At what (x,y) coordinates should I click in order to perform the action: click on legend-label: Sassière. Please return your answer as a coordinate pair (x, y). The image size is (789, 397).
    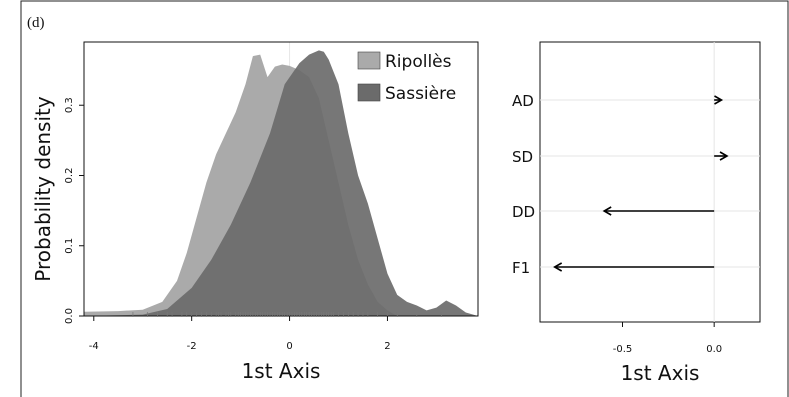
    Looking at the image, I should click on (420, 94).